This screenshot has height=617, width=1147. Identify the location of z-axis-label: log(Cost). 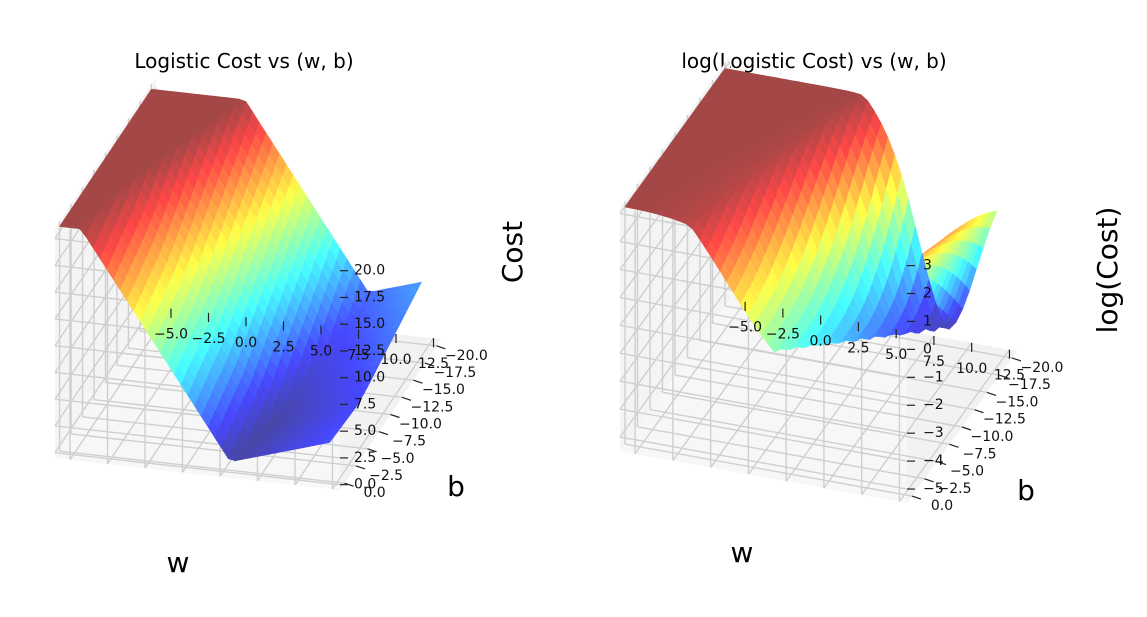
(1107, 270).